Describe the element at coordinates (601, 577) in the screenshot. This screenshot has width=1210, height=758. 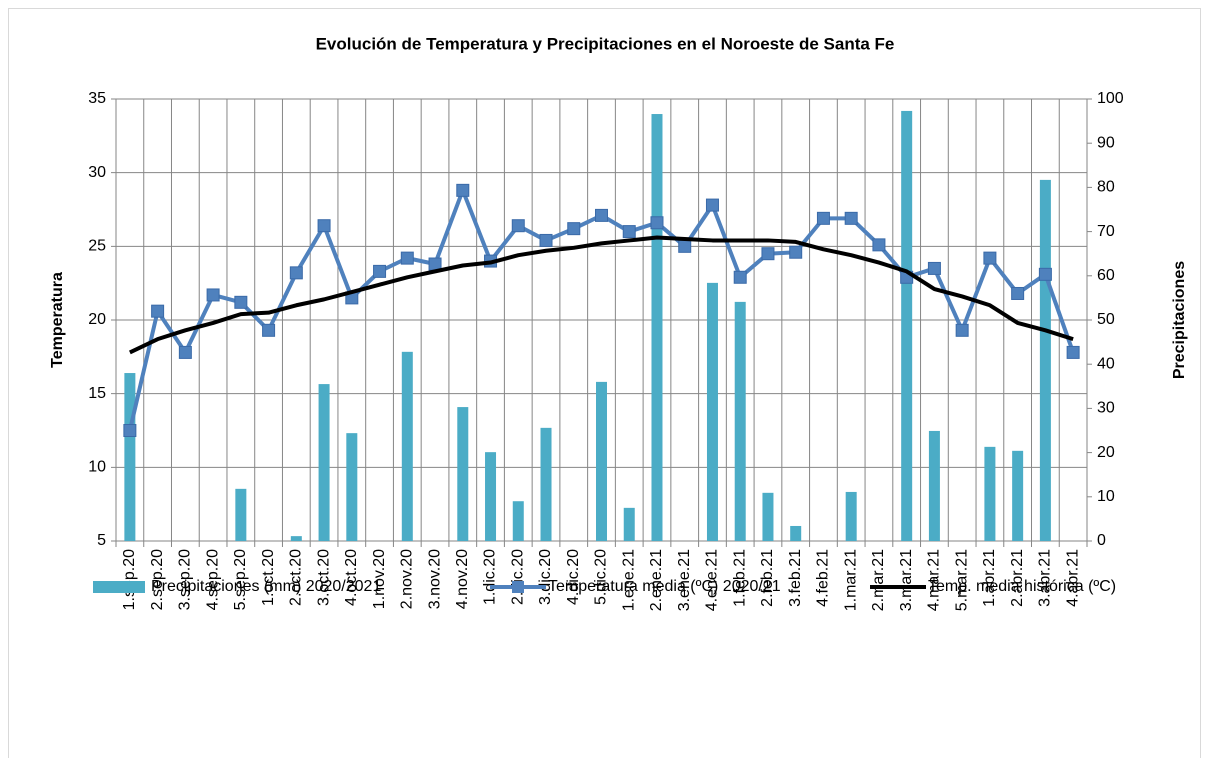
I see `x-tick-label: 5.dic.20` at that location.